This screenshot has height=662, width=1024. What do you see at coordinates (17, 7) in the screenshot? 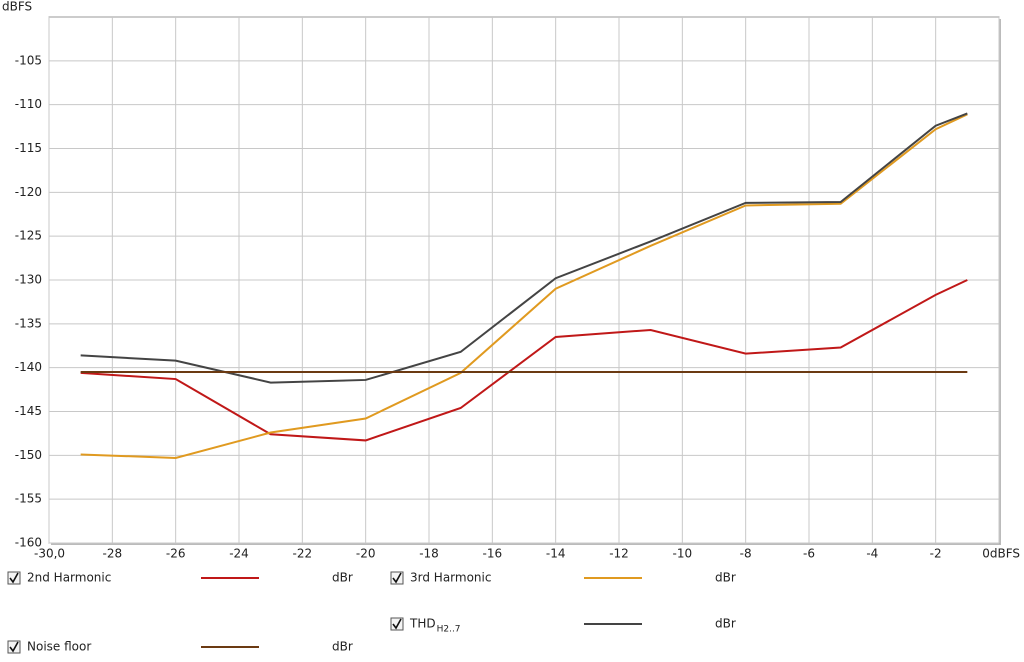
I see `y-axis-label: dBFS` at bounding box center [17, 7].